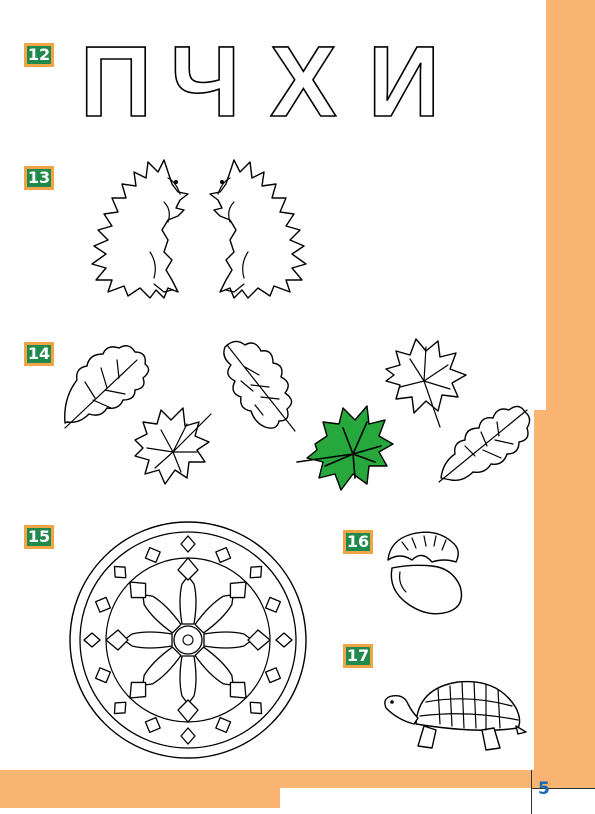  What do you see at coordinates (541, 590) in the screenshot?
I see `orange-right-border-step` at bounding box center [541, 590].